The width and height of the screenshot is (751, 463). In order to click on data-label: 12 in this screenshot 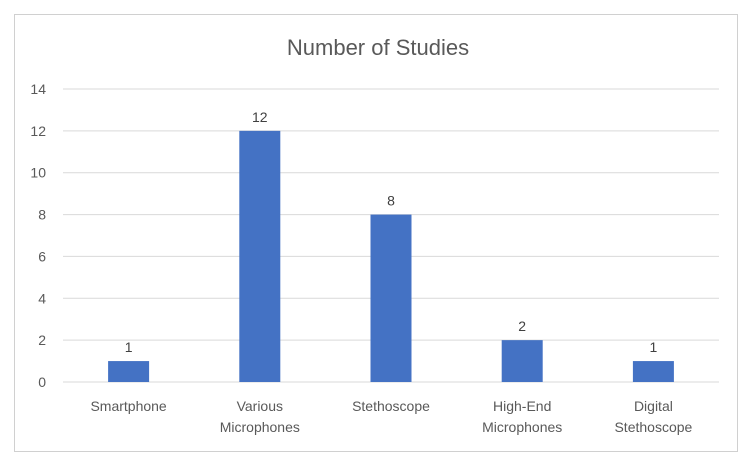, I will do `click(260, 117)`.